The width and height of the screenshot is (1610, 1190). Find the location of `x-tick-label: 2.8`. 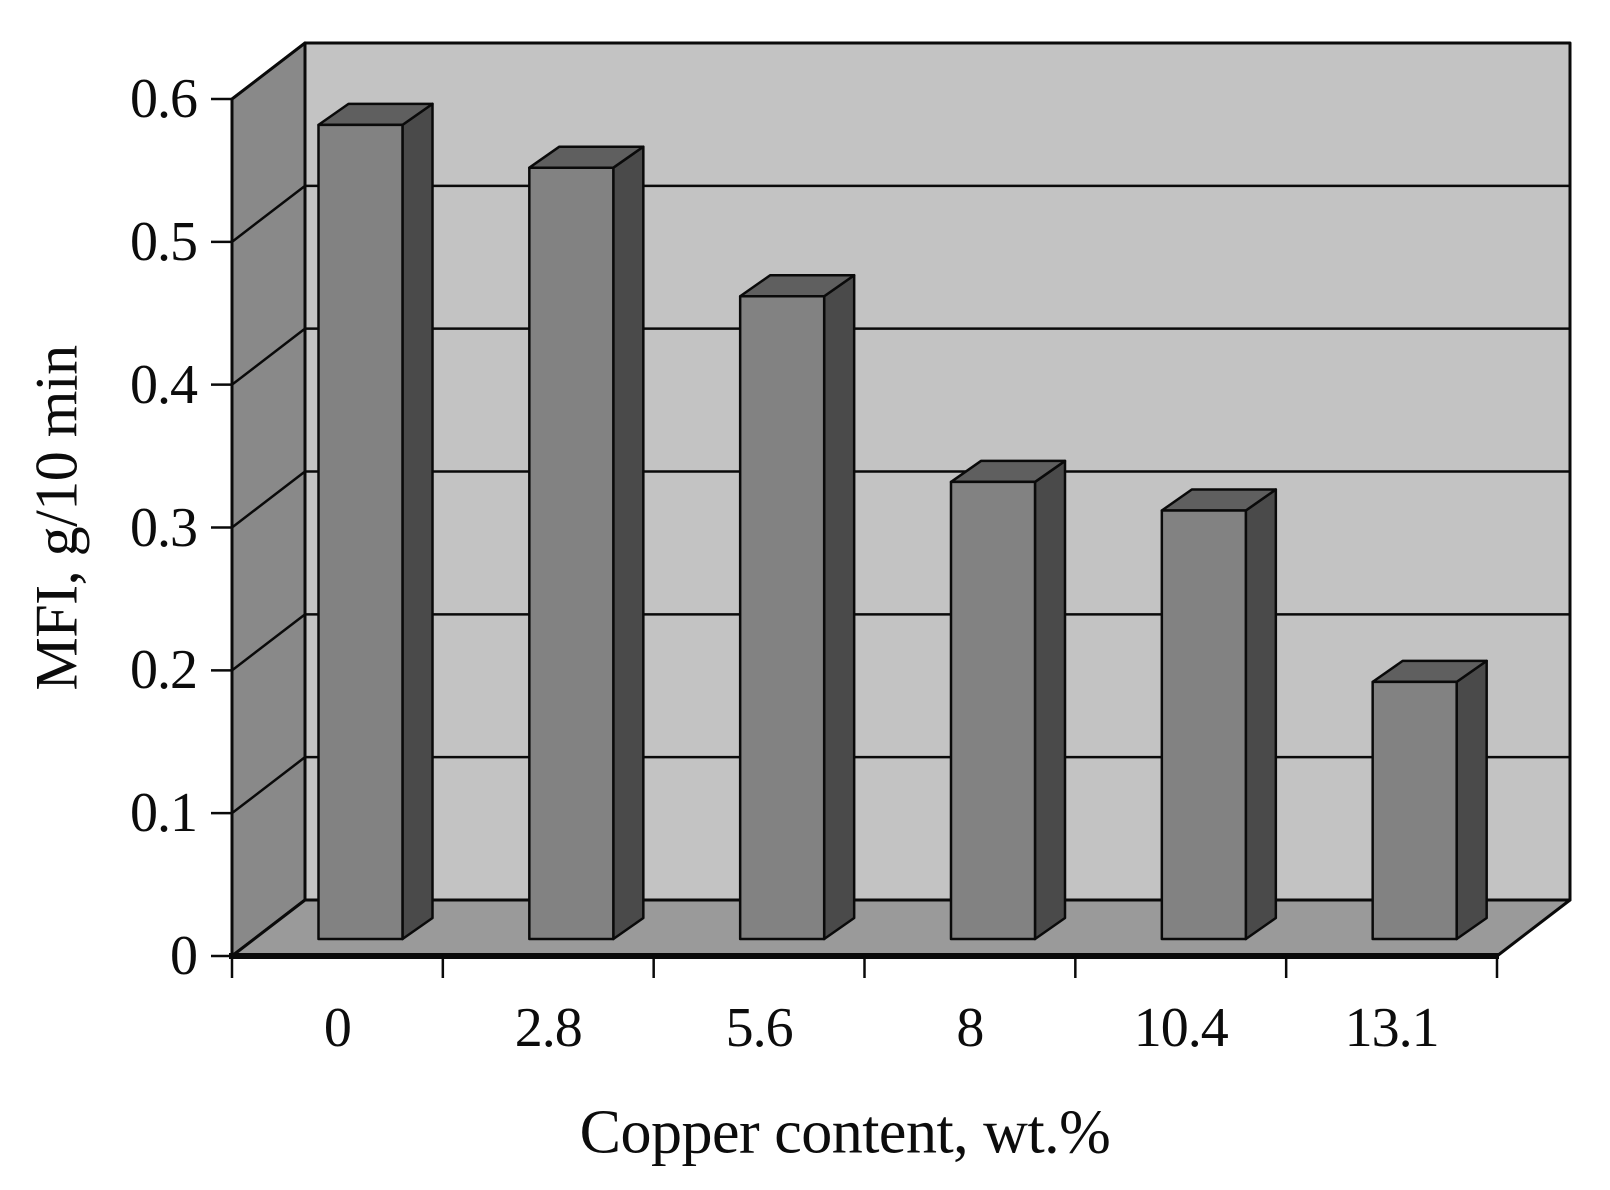

x-tick-label: 2.8 is located at coordinates (548, 1028).